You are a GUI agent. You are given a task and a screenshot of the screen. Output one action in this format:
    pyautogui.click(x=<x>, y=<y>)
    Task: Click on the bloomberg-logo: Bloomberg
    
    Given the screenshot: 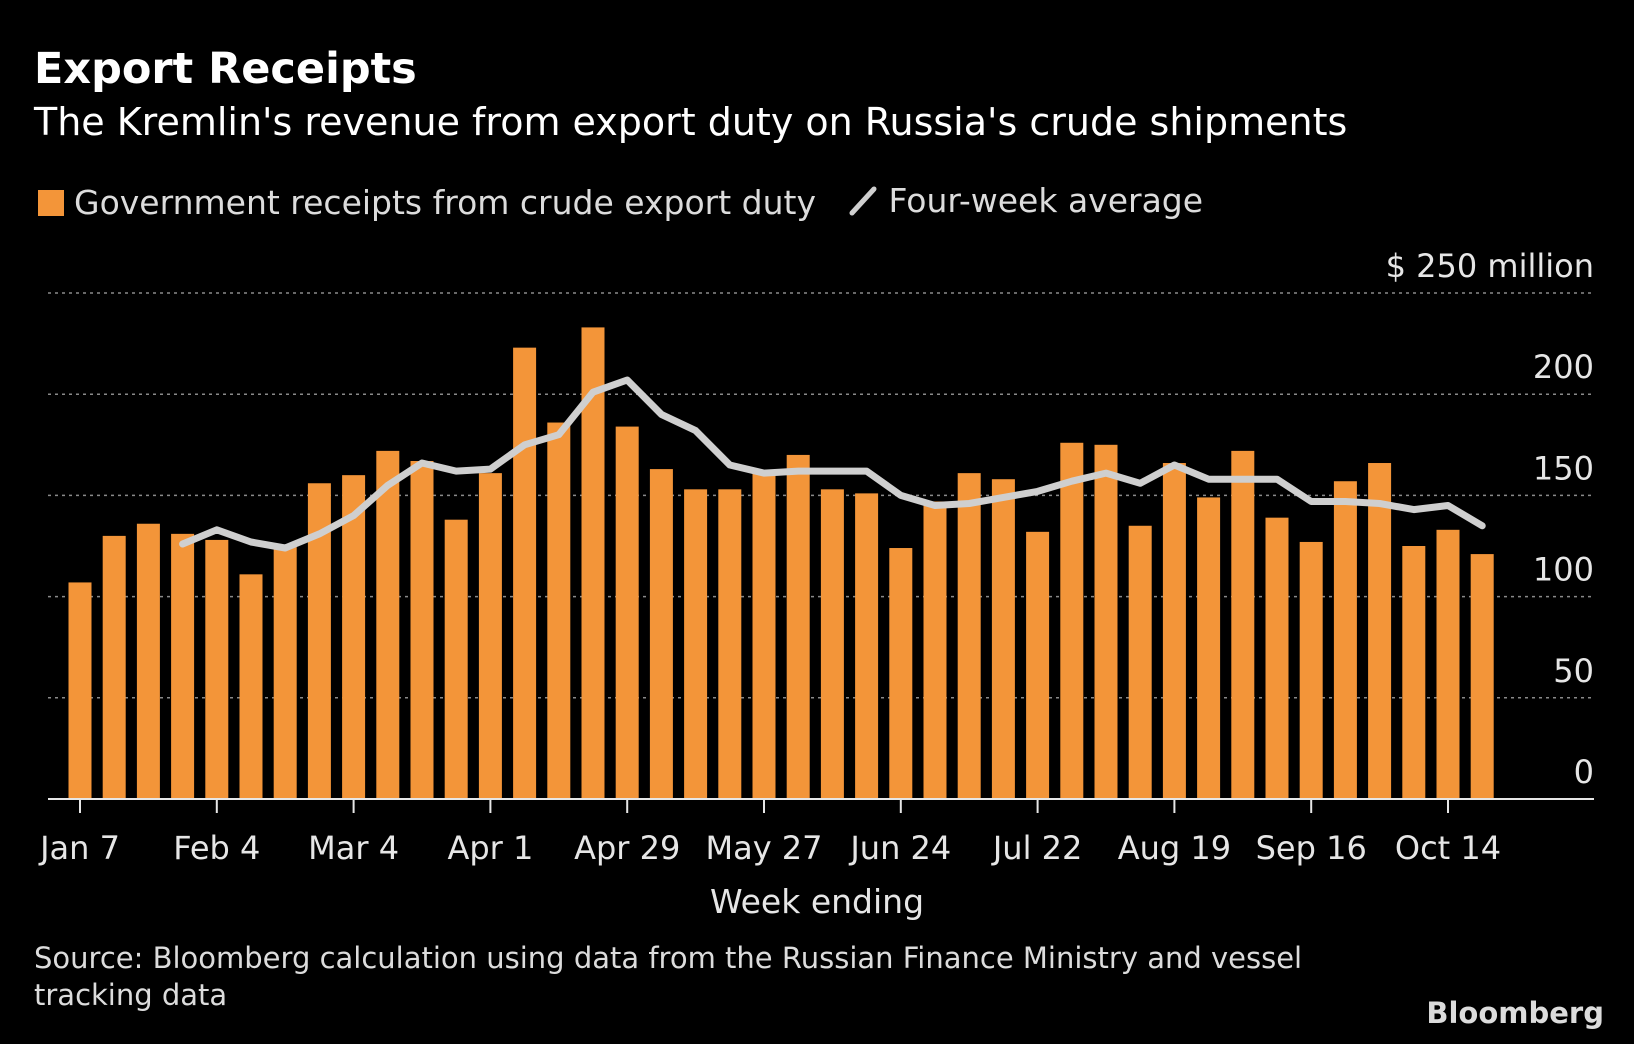 What is the action you would take?
    pyautogui.click(x=1515, y=1013)
    